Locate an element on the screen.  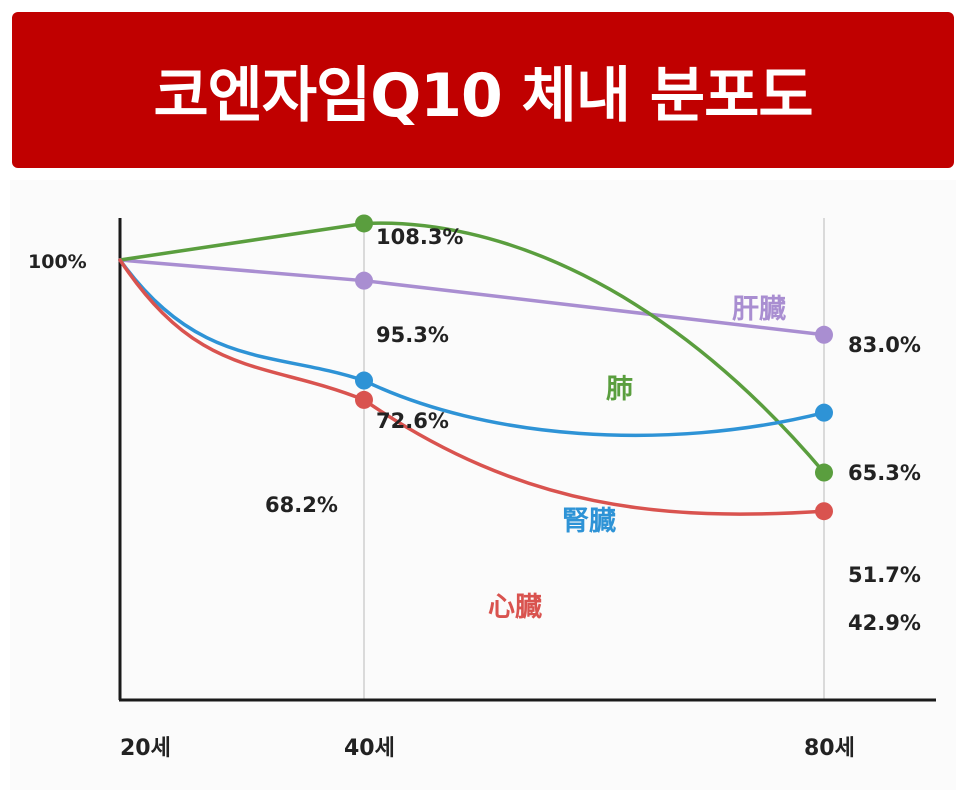
x-tick-label: 40세 is located at coordinates (369, 748).